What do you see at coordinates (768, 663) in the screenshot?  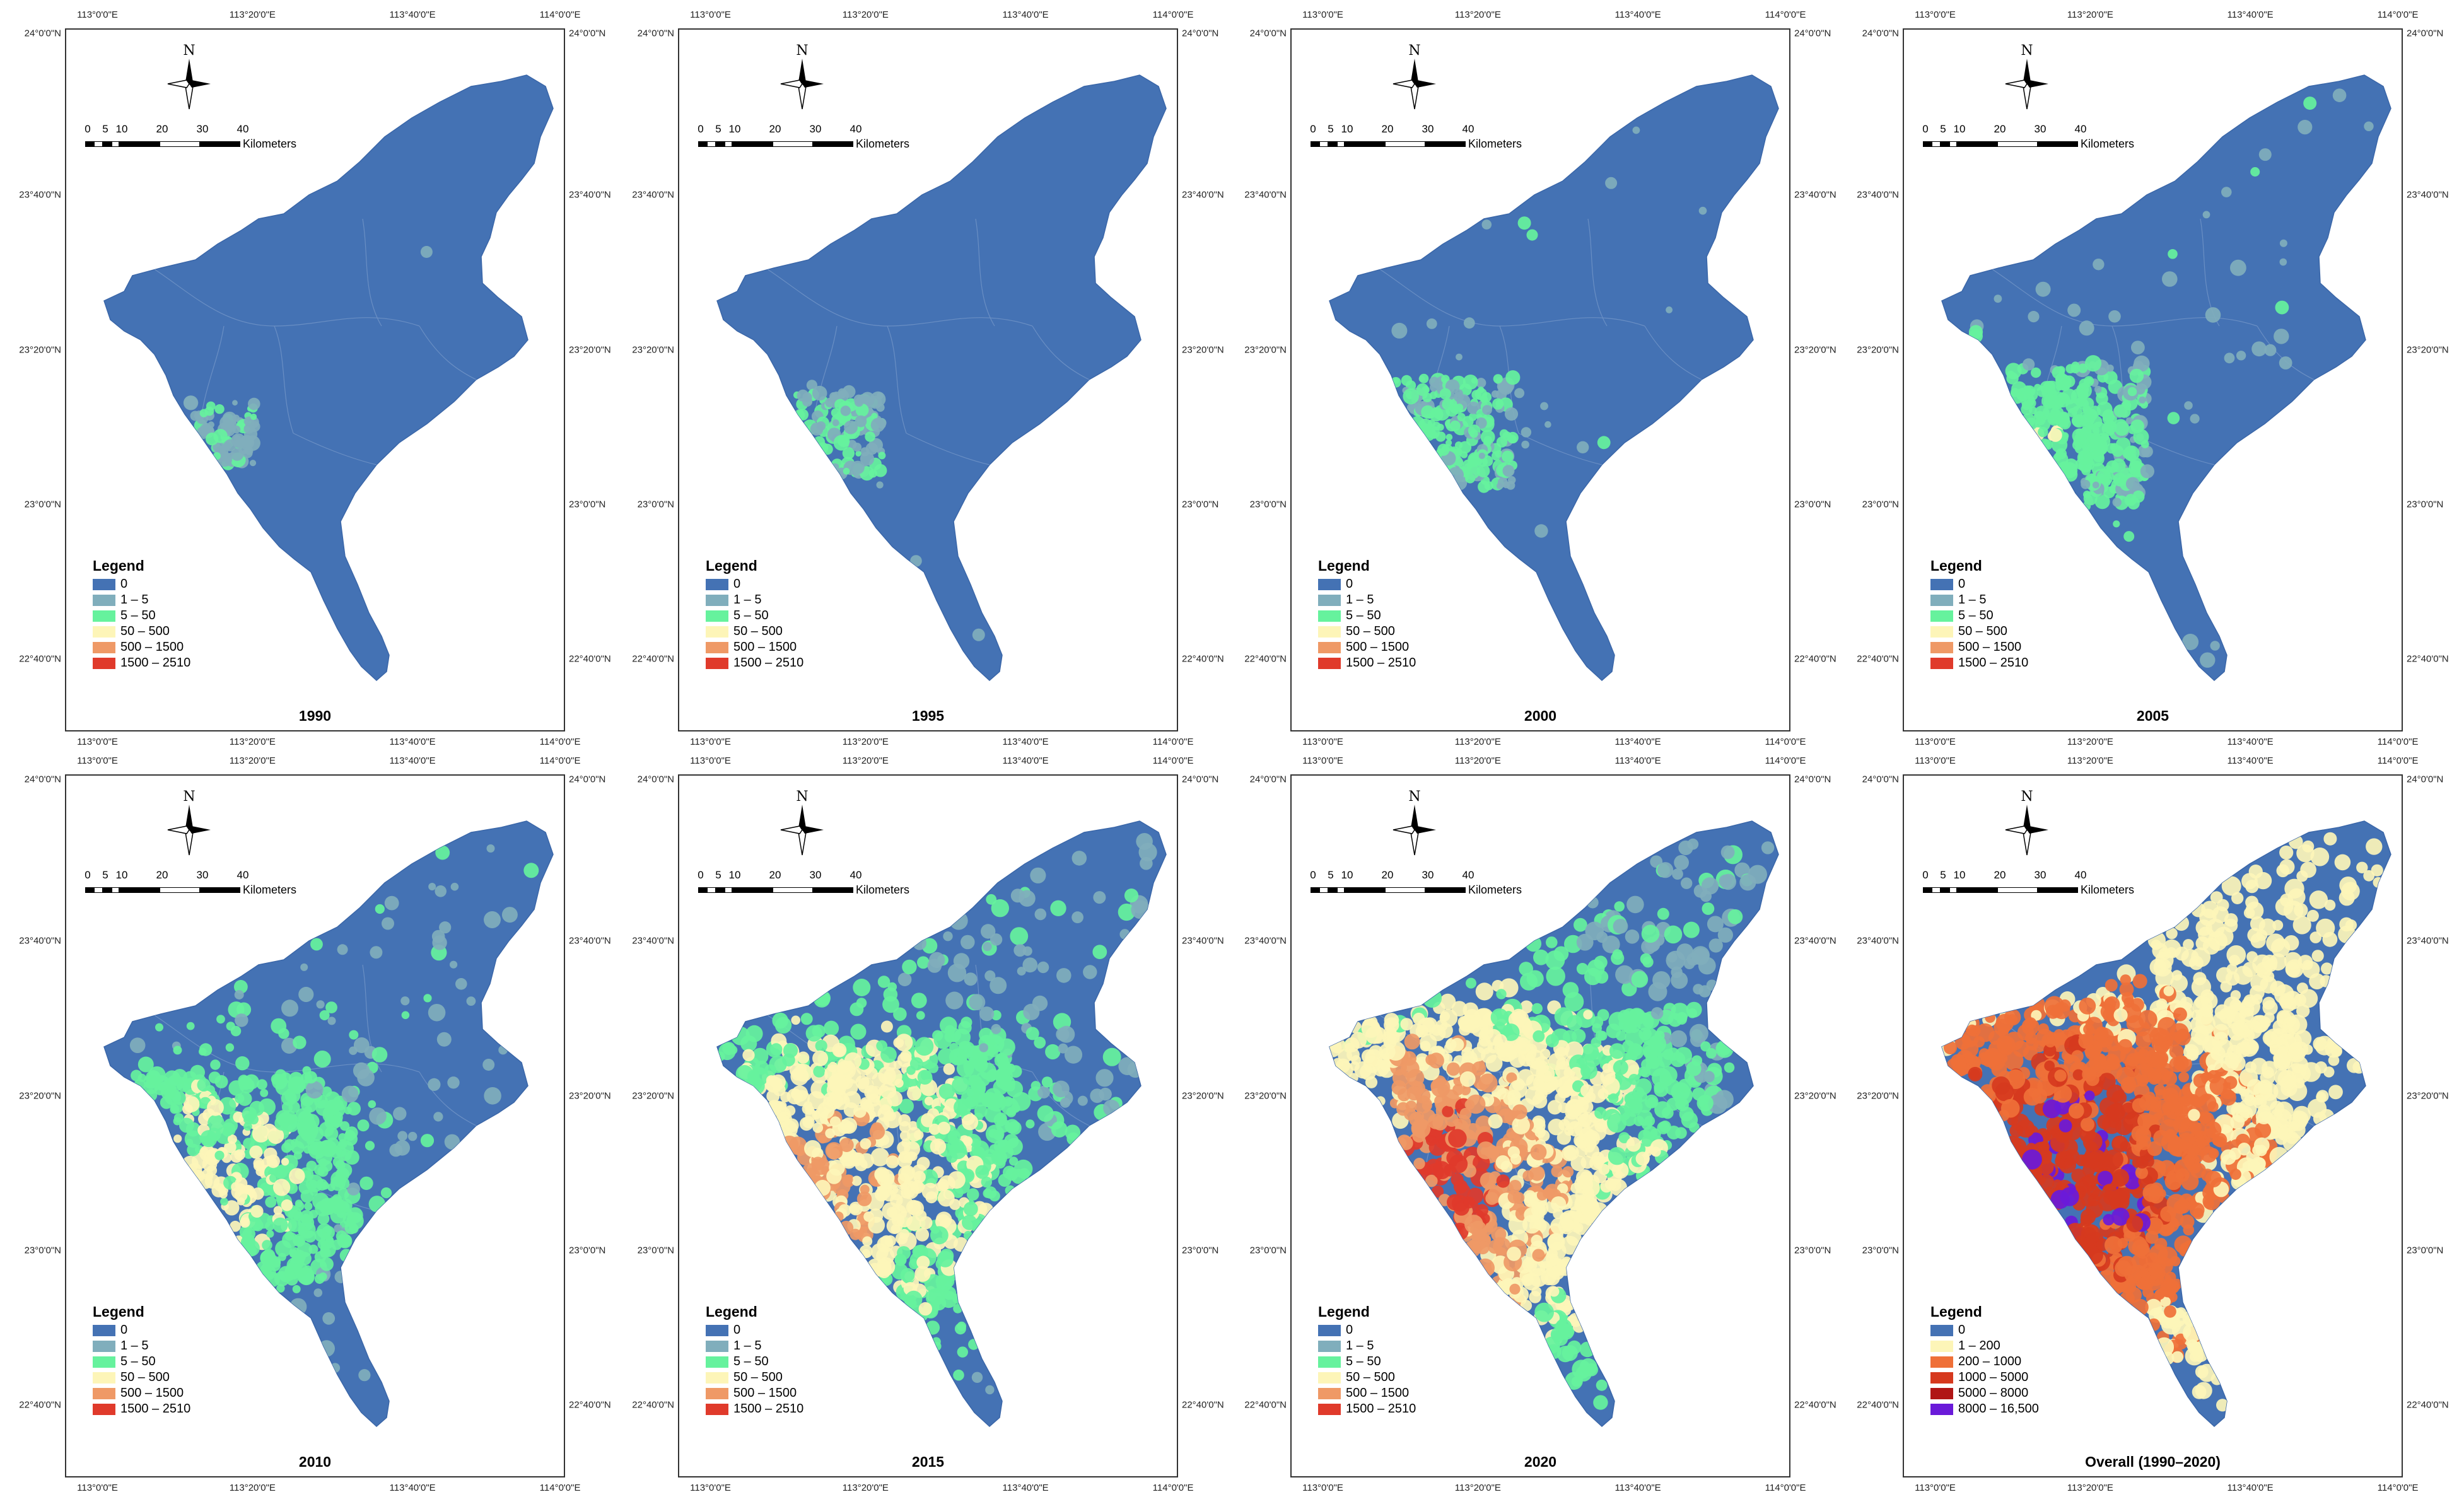 I see `legend-label: 1500 – 2510` at bounding box center [768, 663].